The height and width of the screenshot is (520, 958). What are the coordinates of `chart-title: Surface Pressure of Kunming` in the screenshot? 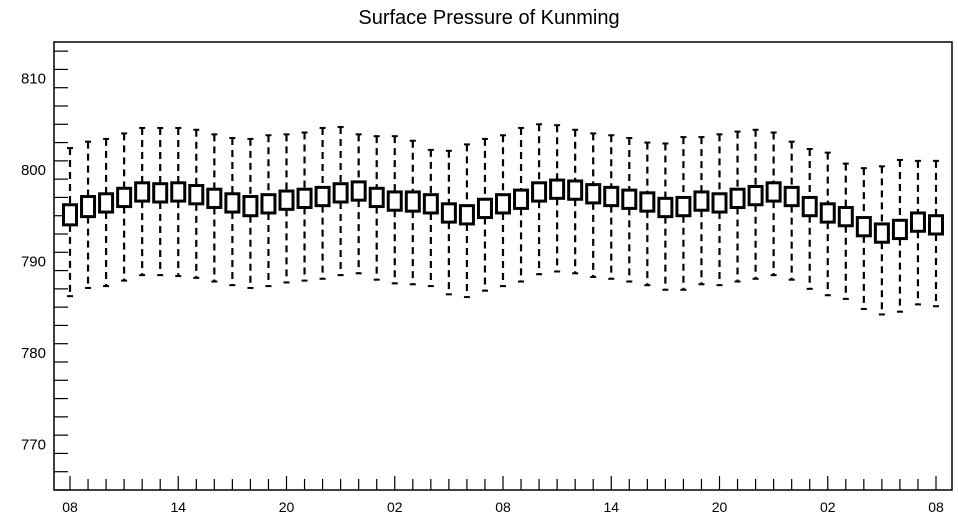 It's located at (488, 18).